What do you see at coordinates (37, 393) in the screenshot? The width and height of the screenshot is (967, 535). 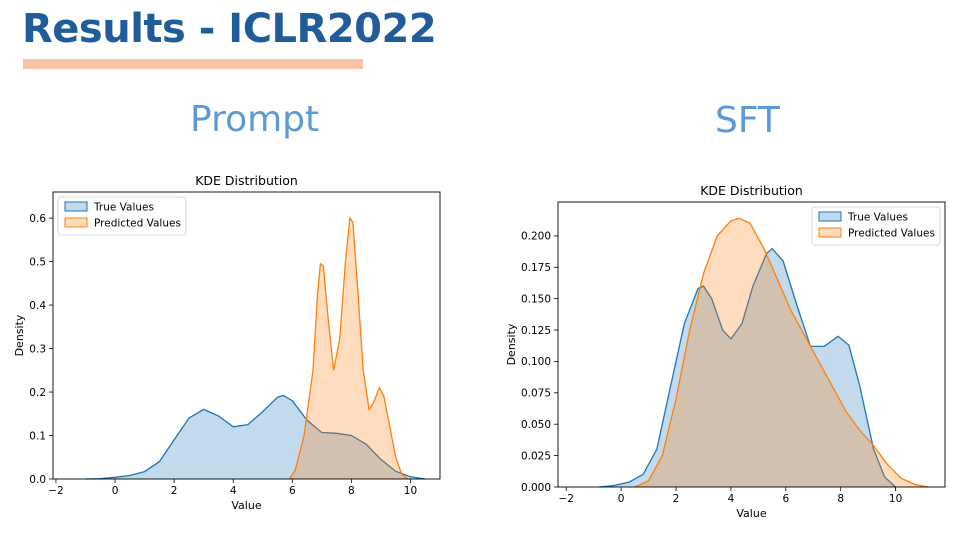 I see `y-tick-label: 0.2` at bounding box center [37, 393].